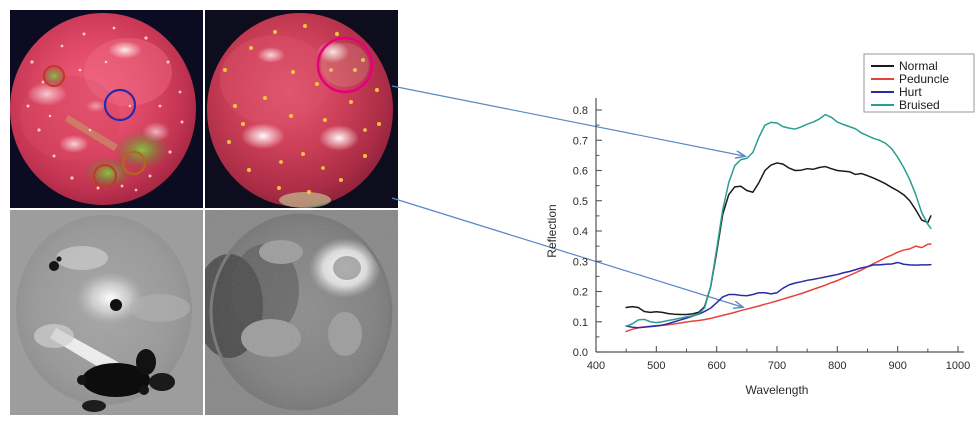  What do you see at coordinates (958, 366) in the screenshot?
I see `x-tick-label: 1000` at bounding box center [958, 366].